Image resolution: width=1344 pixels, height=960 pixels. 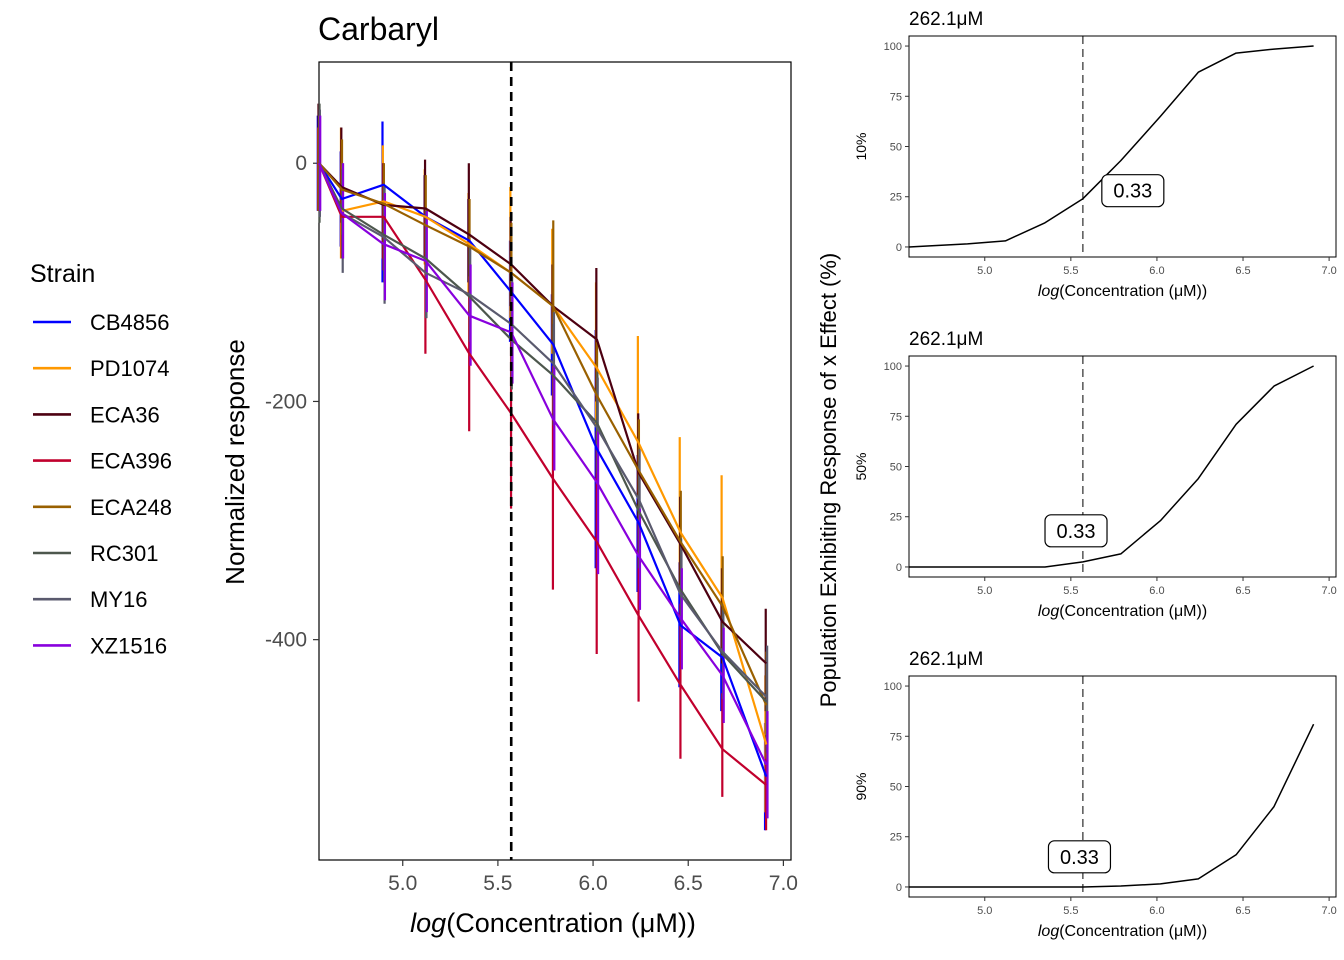 What do you see at coordinates (861, 146) in the screenshot?
I see `panel-y-axis-label: 10%` at bounding box center [861, 146].